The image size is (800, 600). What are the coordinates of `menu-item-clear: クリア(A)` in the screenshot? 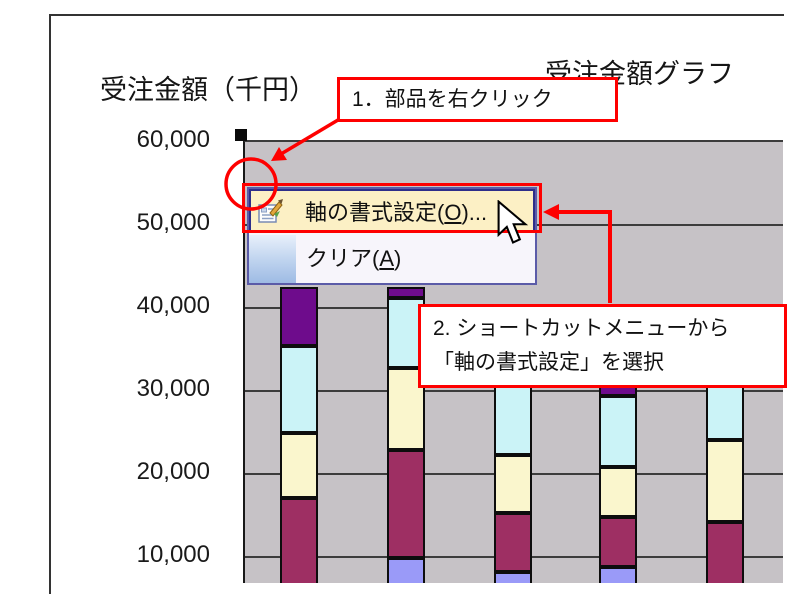 It's located at (392, 257).